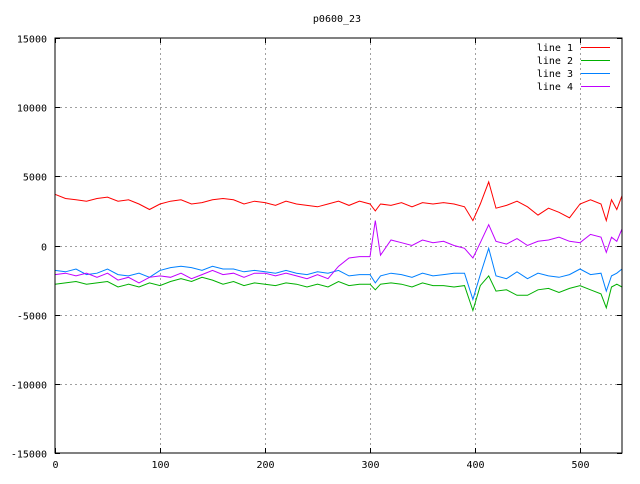  Describe the element at coordinates (32, 317) in the screenshot. I see `y-tick-label: -5000` at that location.